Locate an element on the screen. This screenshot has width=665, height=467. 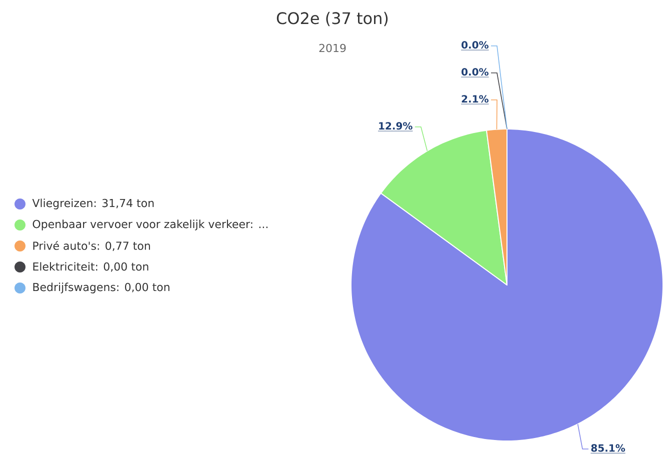
data-label: 85.1% is located at coordinates (608, 448).